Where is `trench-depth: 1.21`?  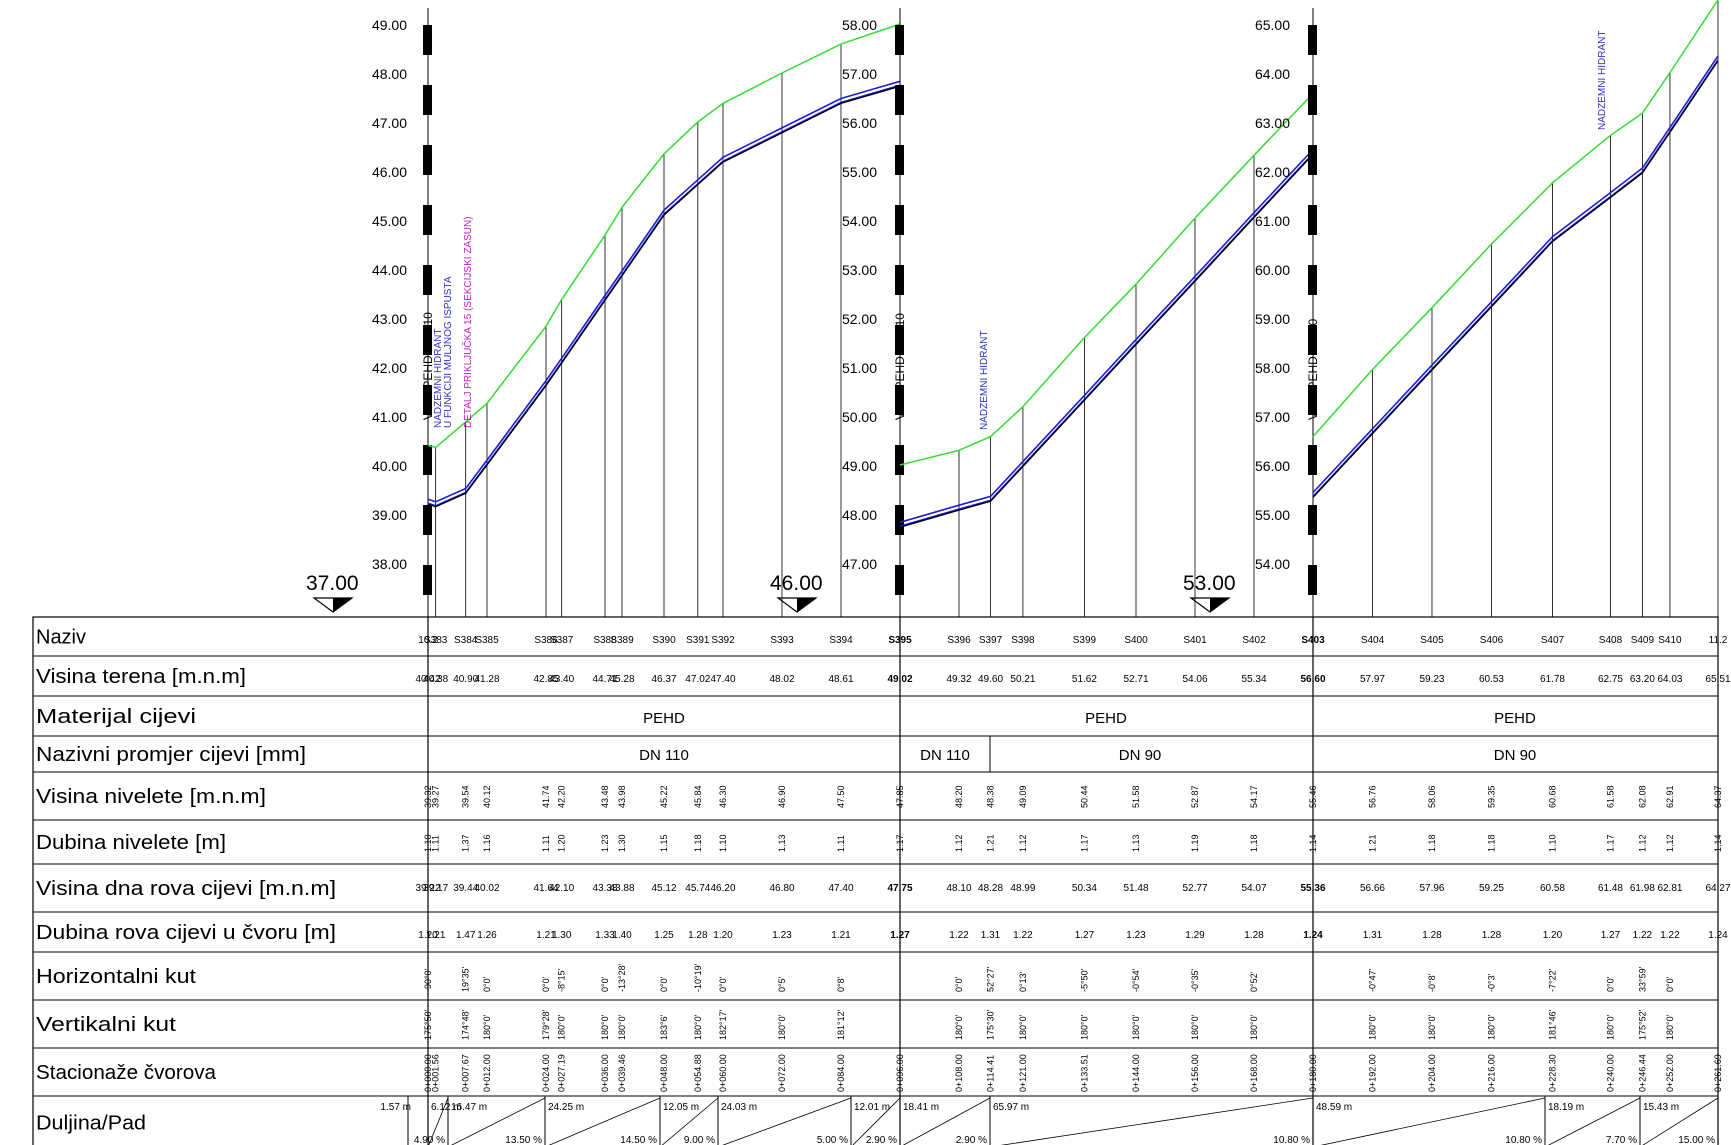 trench-depth: 1.21 is located at coordinates (436, 935).